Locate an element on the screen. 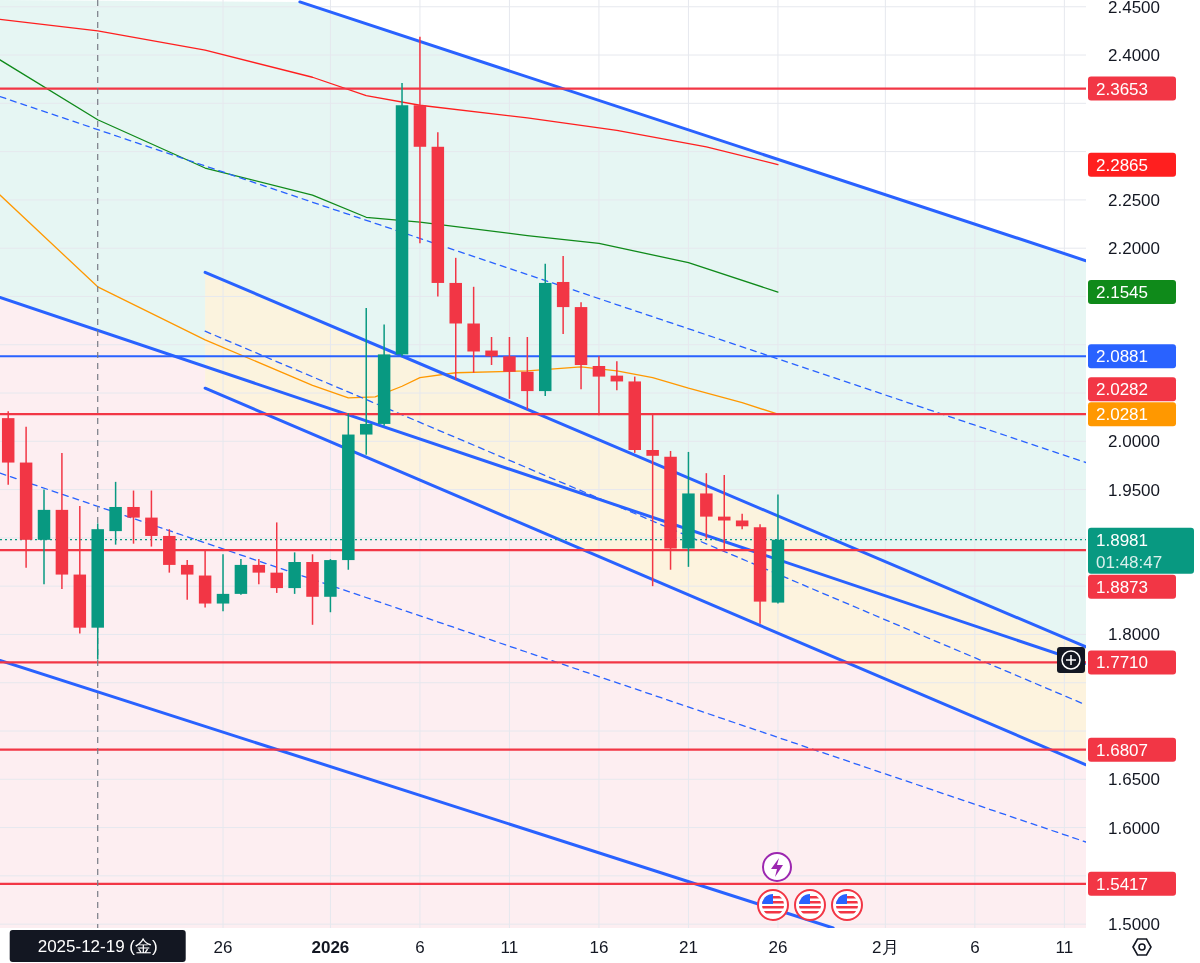 This screenshot has height=963, width=1200. ref-line-label: 1.7710 is located at coordinates (1122, 663).